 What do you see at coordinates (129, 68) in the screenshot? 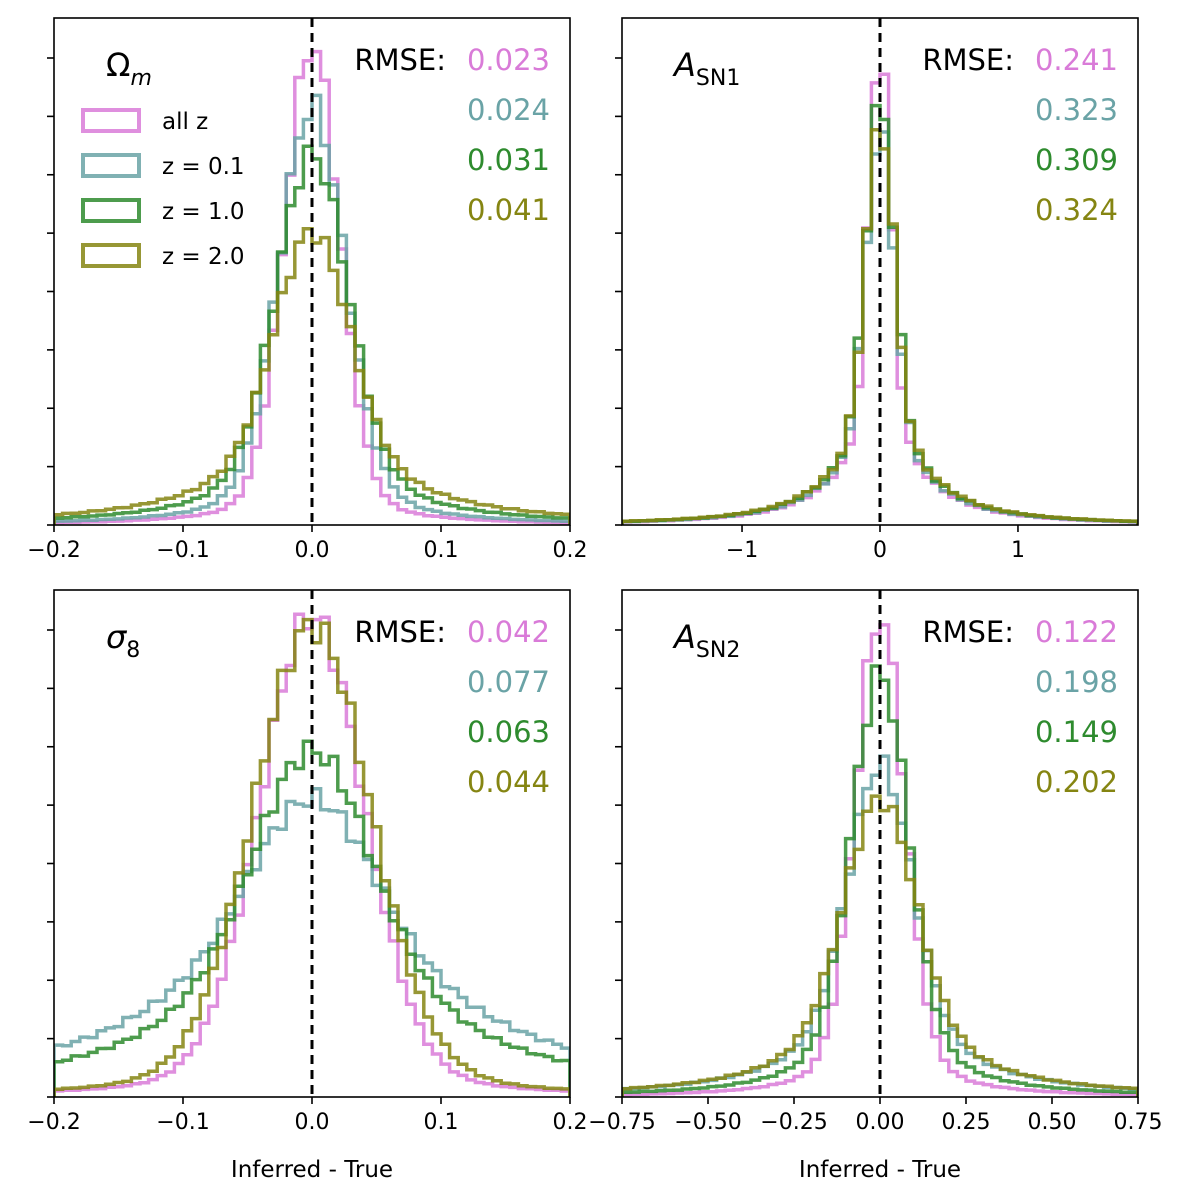
I see `parameter-label: Ωm` at bounding box center [129, 68].